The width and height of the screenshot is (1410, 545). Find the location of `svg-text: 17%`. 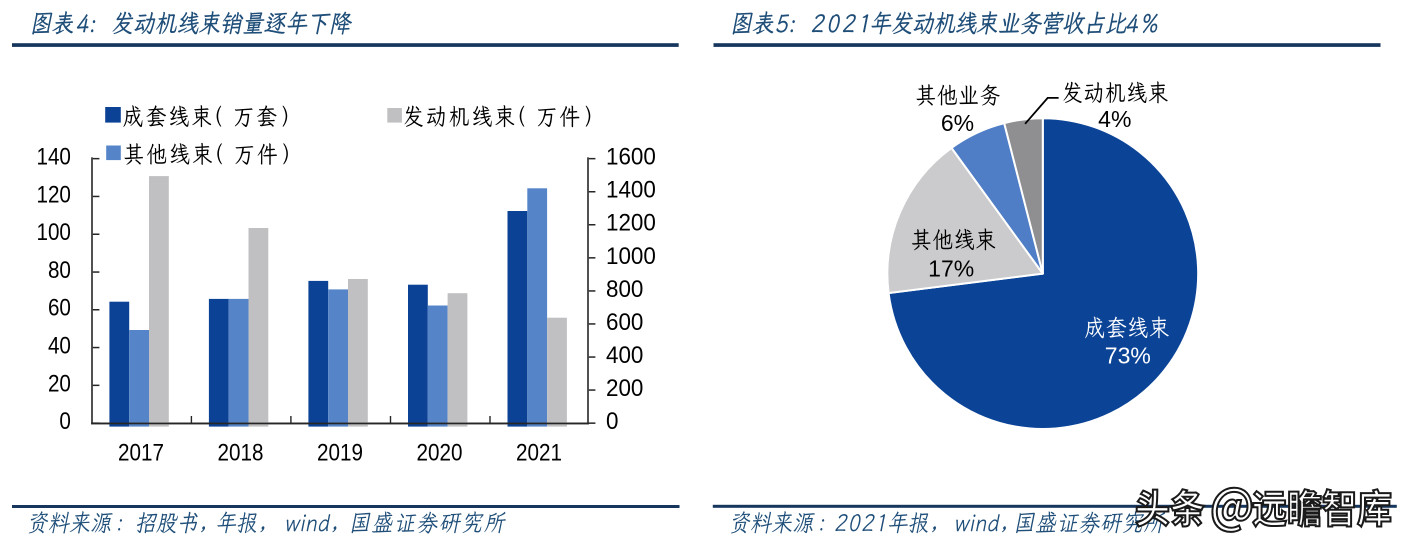

svg-text: 17% is located at coordinates (951, 269).